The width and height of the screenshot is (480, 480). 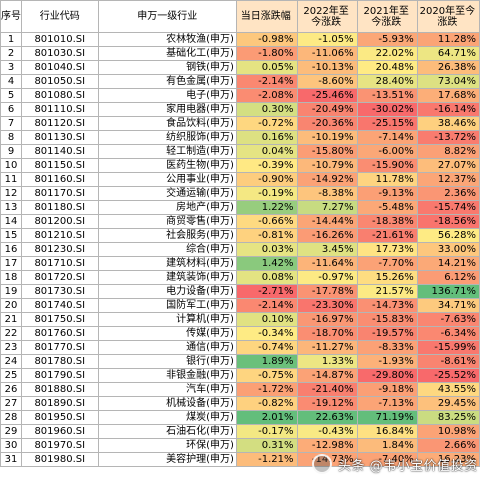 What do you see at coordinates (448, 16) in the screenshot?
I see `header-2020: 2020年至今涨跌` at bounding box center [448, 16].